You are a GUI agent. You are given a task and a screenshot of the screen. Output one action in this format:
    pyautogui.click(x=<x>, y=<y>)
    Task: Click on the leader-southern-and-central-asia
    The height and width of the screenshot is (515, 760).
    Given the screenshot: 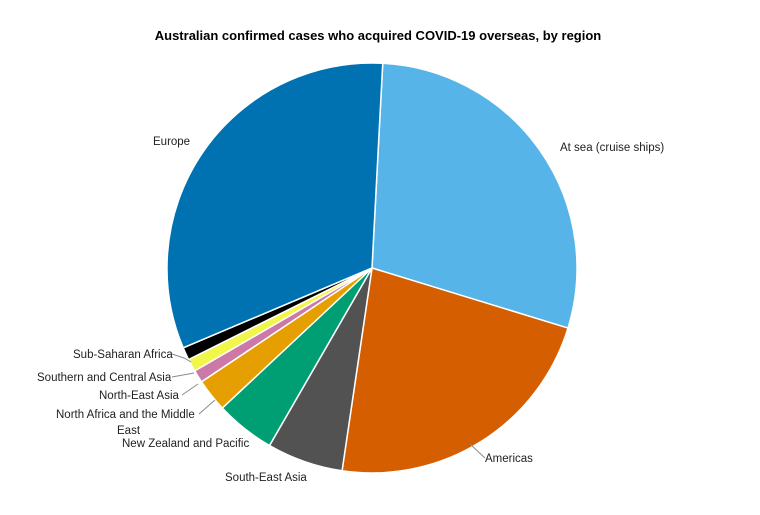 What is the action you would take?
    pyautogui.click(x=183, y=375)
    